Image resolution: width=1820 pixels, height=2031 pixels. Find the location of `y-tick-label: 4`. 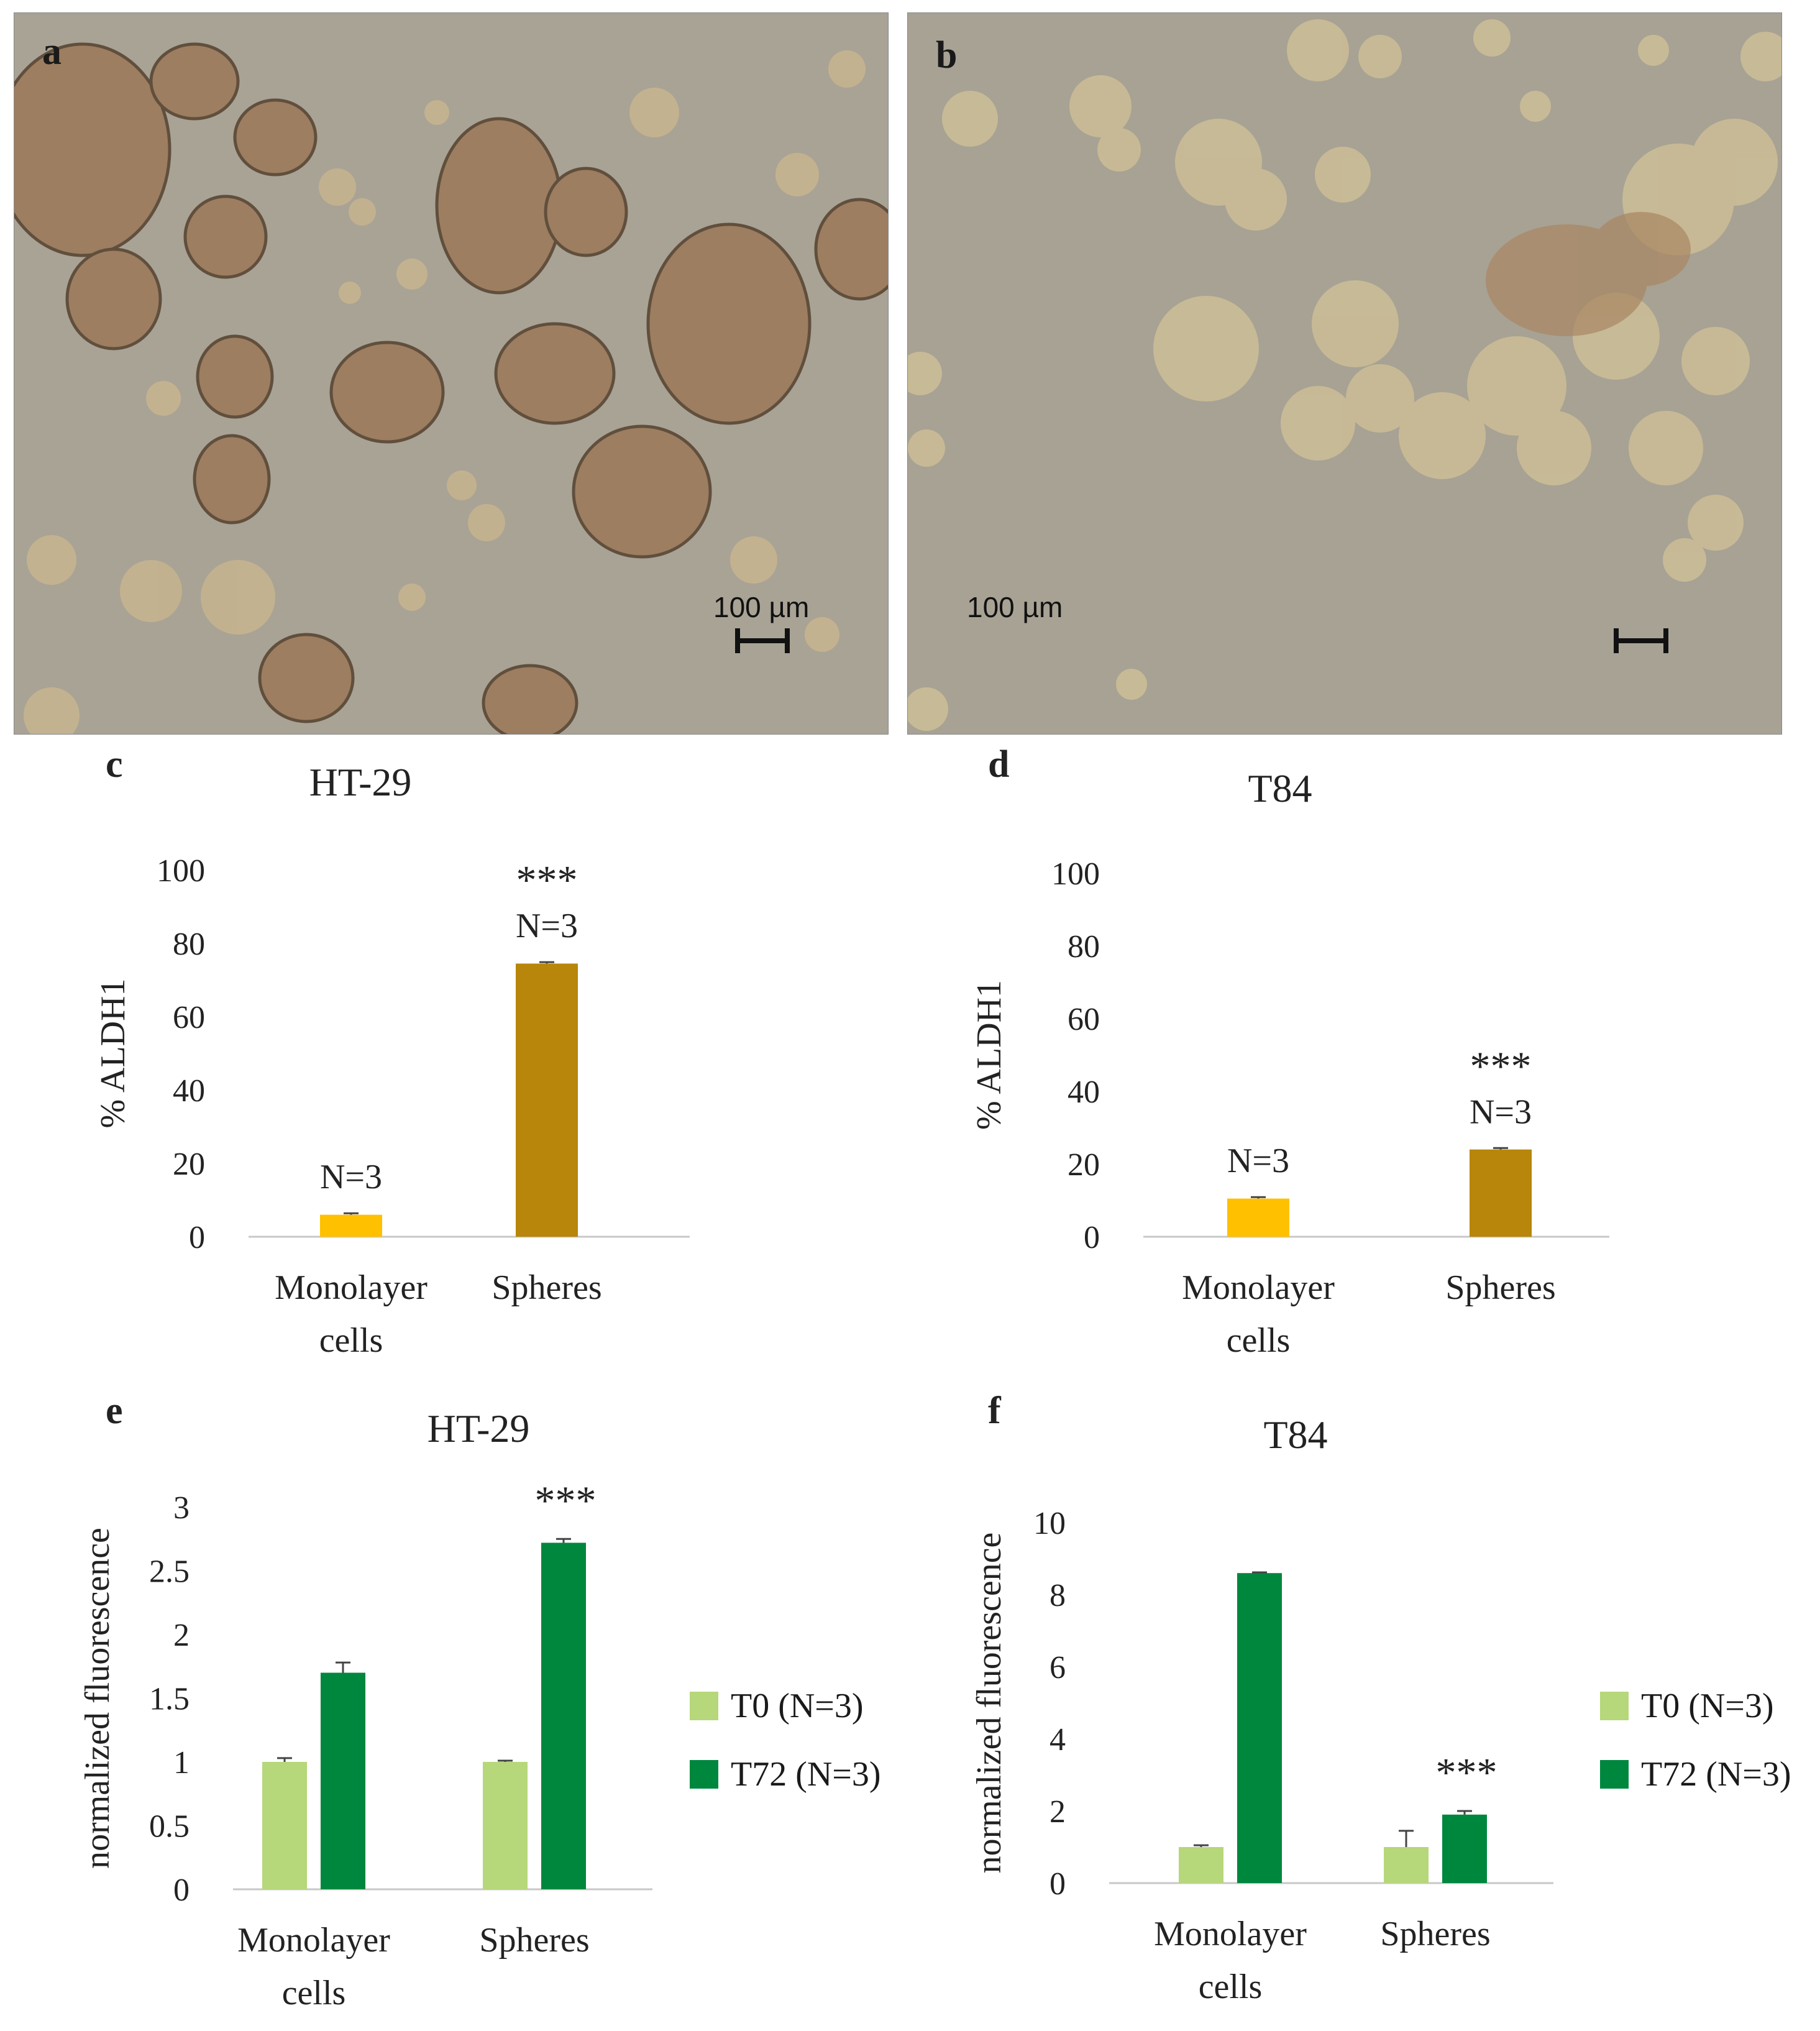

y-tick-label: 4 is located at coordinates (1057, 1740).